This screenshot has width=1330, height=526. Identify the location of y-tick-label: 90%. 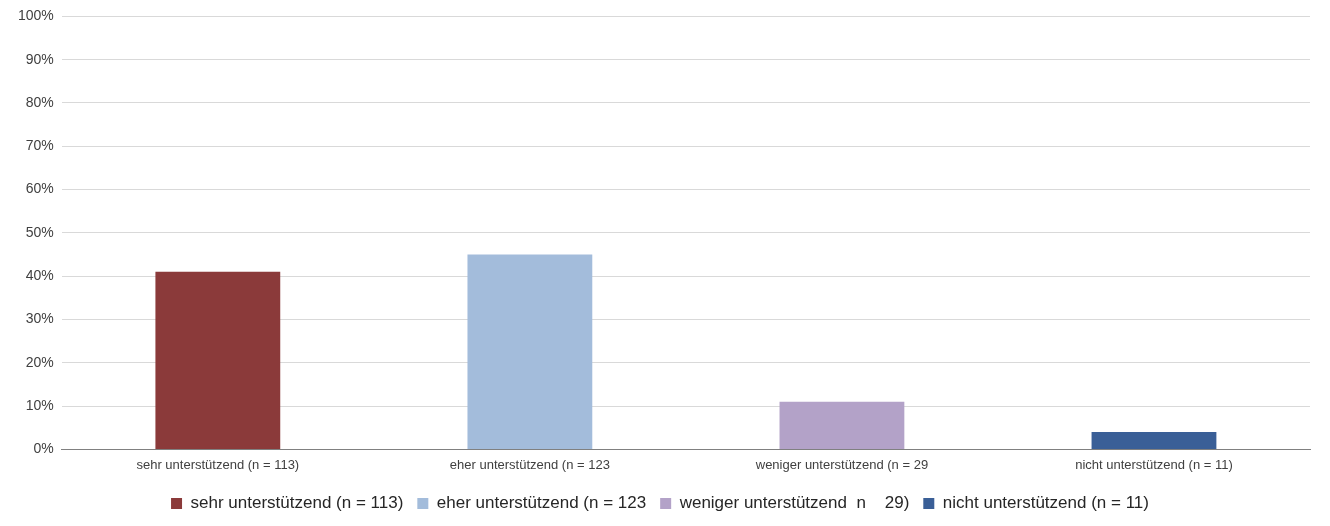
(39, 58).